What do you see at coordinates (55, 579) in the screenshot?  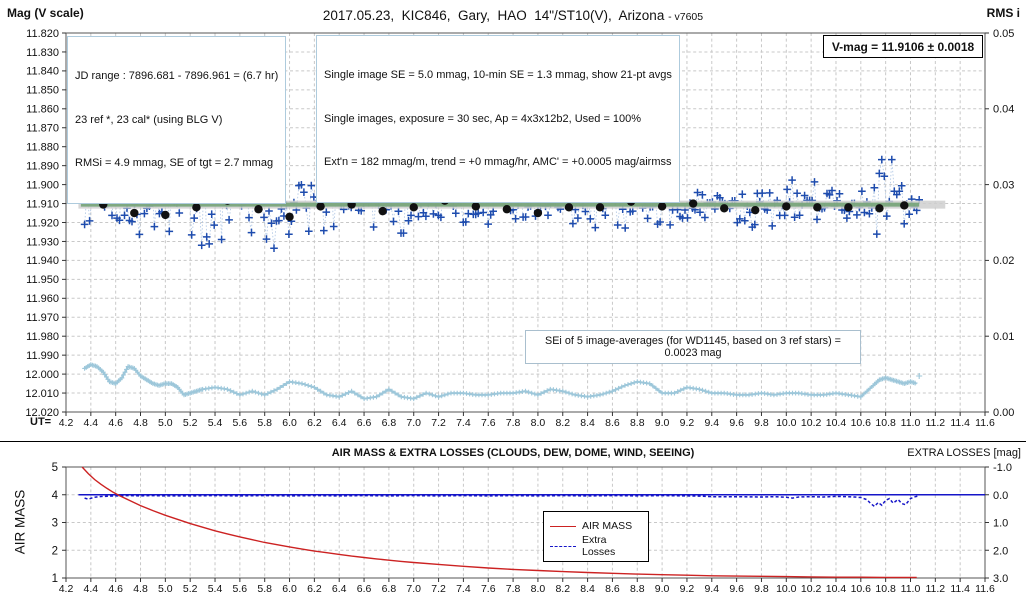 I see `tick-label: 1` at bounding box center [55, 579].